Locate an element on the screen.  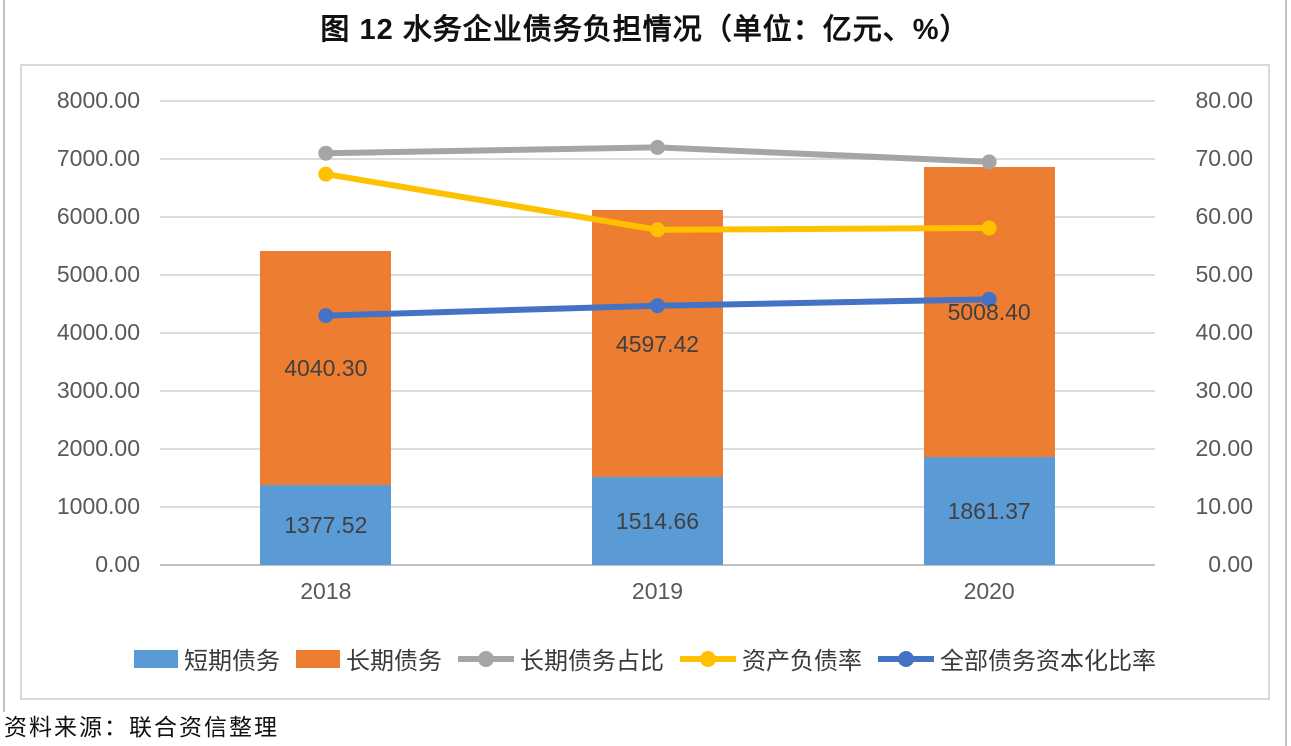
legend-label: 全部债务资本化比率 is located at coordinates (1048, 661).